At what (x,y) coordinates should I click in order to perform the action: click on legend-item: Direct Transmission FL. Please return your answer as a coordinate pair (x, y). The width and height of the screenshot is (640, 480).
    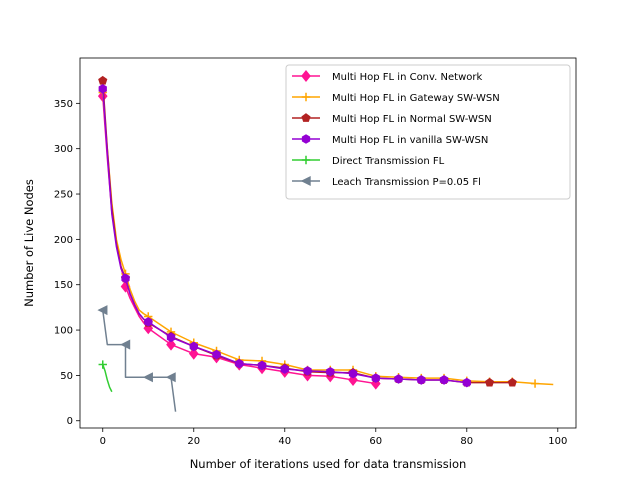
    Looking at the image, I should click on (368, 161).